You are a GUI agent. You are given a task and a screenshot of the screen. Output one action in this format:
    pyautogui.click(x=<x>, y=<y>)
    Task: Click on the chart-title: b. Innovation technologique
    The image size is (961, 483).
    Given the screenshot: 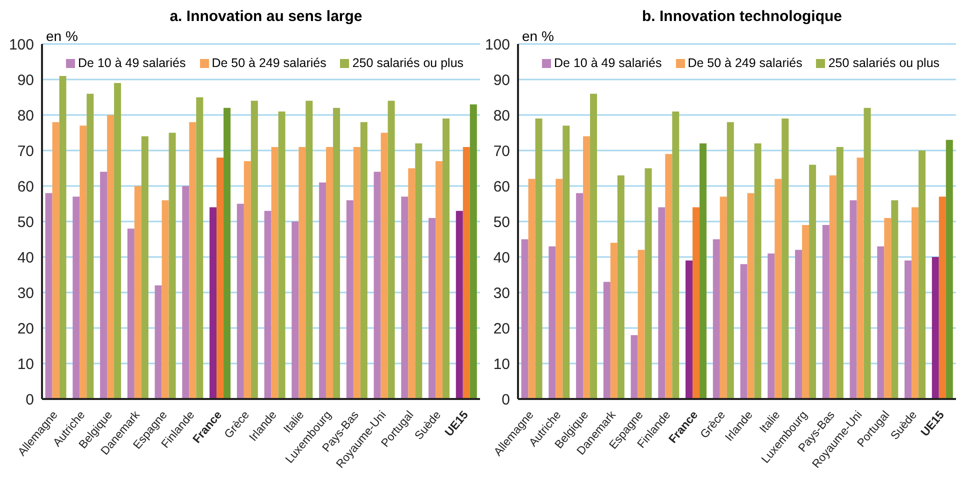 What is the action you would take?
    pyautogui.click(x=742, y=17)
    